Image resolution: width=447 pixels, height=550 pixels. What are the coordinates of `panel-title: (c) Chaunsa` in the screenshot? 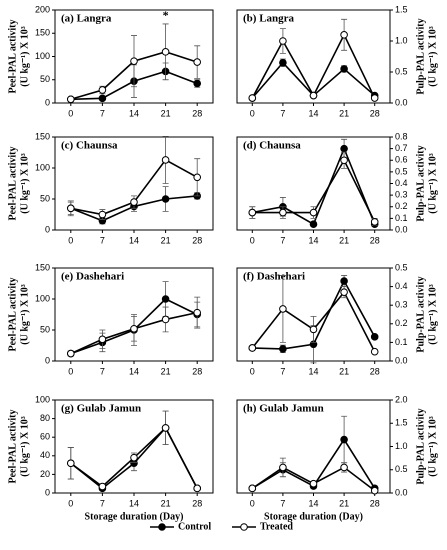 It's located at (89, 146).